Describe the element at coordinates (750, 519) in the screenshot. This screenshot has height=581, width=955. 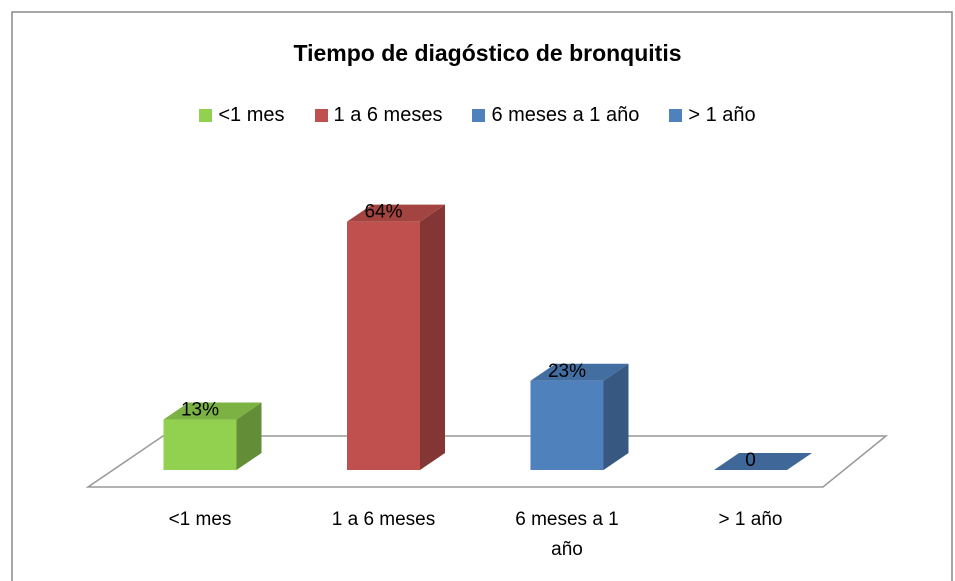
I see `x-tick-label: > 1 año` at that location.